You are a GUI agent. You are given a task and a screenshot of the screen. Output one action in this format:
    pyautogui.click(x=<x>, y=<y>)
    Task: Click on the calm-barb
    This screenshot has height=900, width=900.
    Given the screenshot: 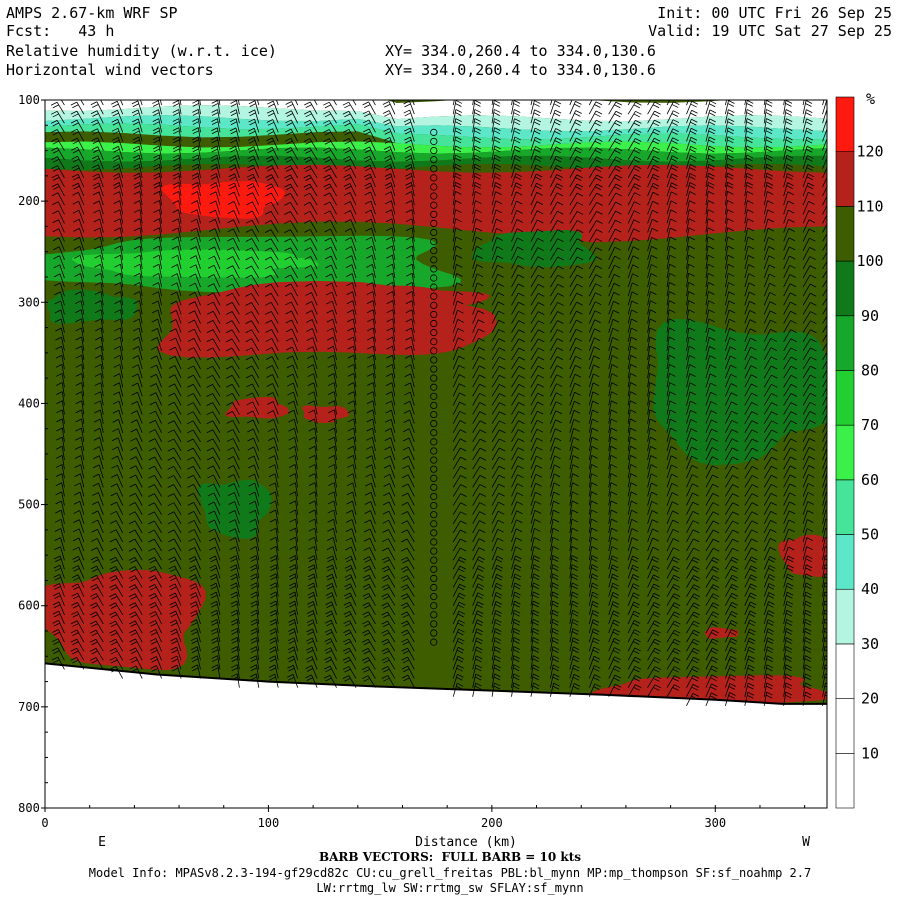 What is the action you would take?
    pyautogui.click(x=434, y=351)
    